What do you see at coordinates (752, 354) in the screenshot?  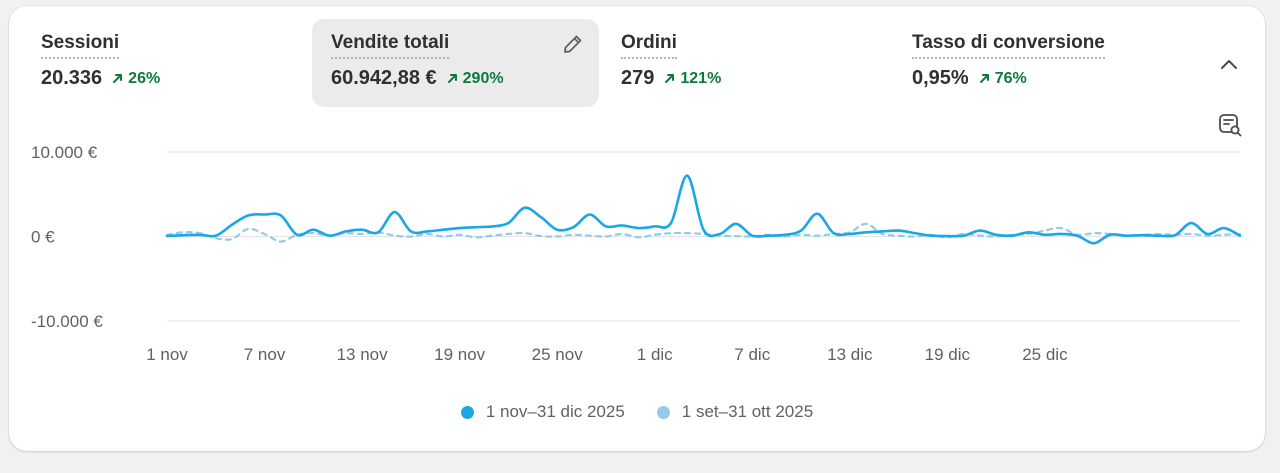 I see `x-tick-label: 7 dic` at bounding box center [752, 354].